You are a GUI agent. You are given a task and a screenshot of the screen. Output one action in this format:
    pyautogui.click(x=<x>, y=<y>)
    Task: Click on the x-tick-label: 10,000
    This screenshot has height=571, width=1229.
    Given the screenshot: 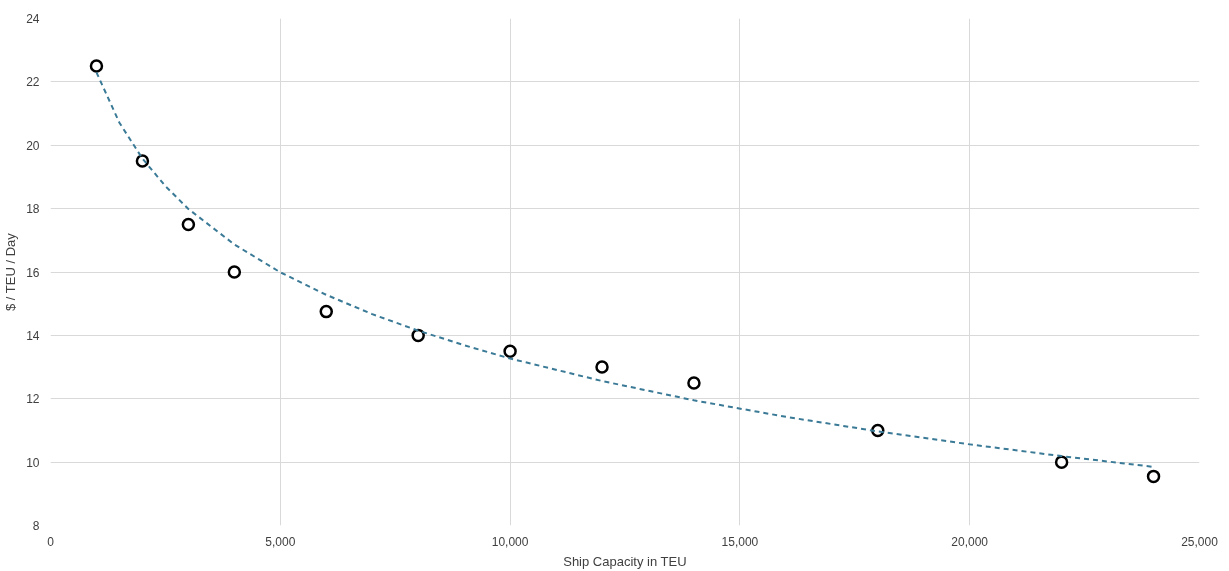 What is the action you would take?
    pyautogui.click(x=510, y=541)
    